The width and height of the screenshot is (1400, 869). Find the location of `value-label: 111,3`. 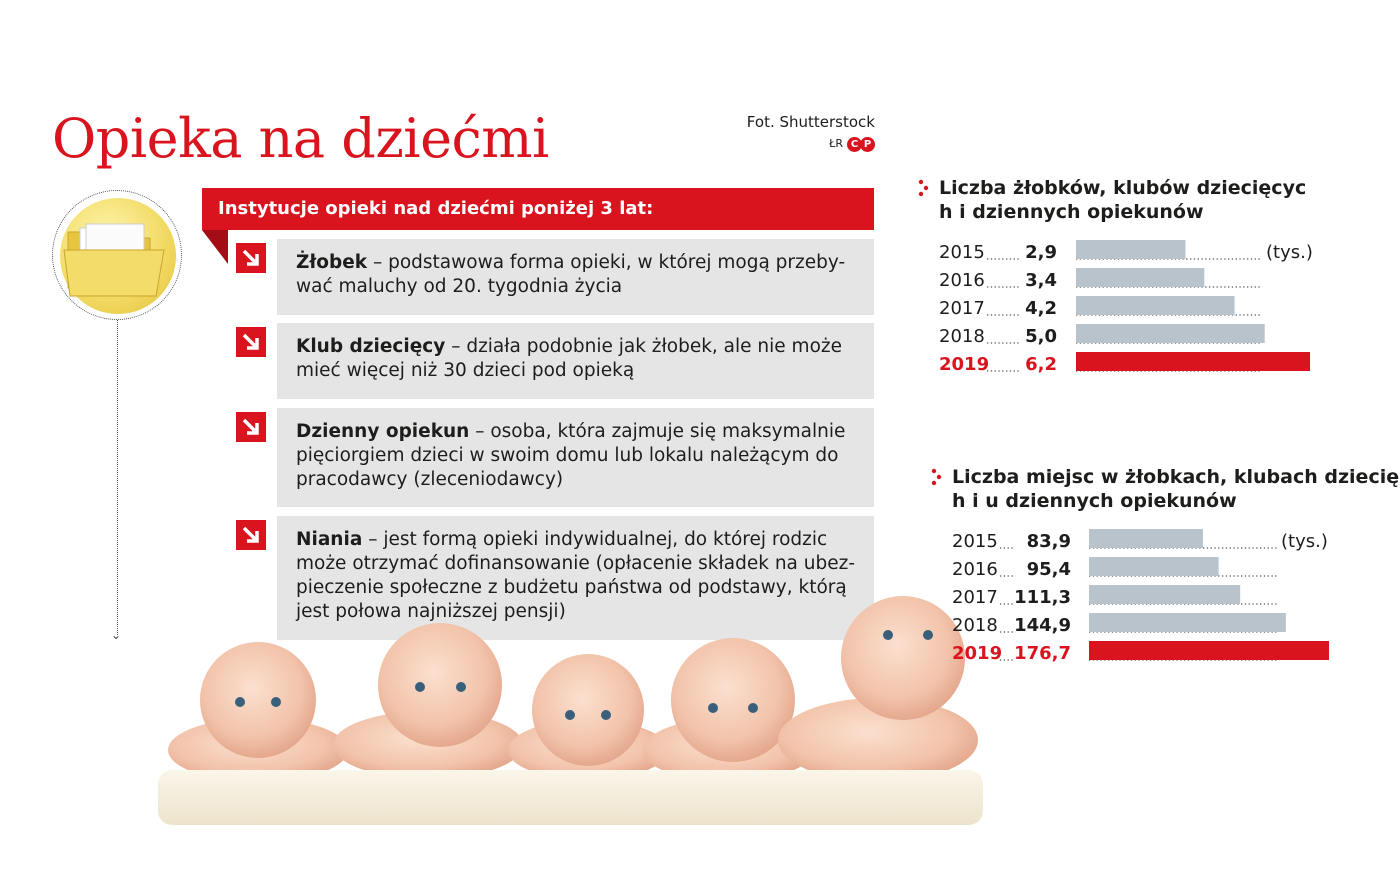

value-label: 111,3 is located at coordinates (1042, 597).